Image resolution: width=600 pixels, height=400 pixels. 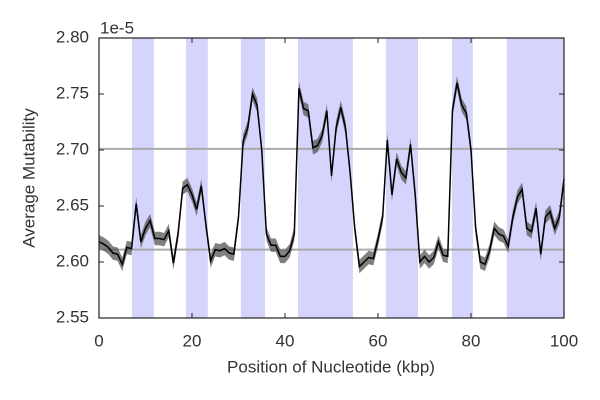 What do you see at coordinates (564, 340) in the screenshot?
I see `x-tick-label: 100` at bounding box center [564, 340].